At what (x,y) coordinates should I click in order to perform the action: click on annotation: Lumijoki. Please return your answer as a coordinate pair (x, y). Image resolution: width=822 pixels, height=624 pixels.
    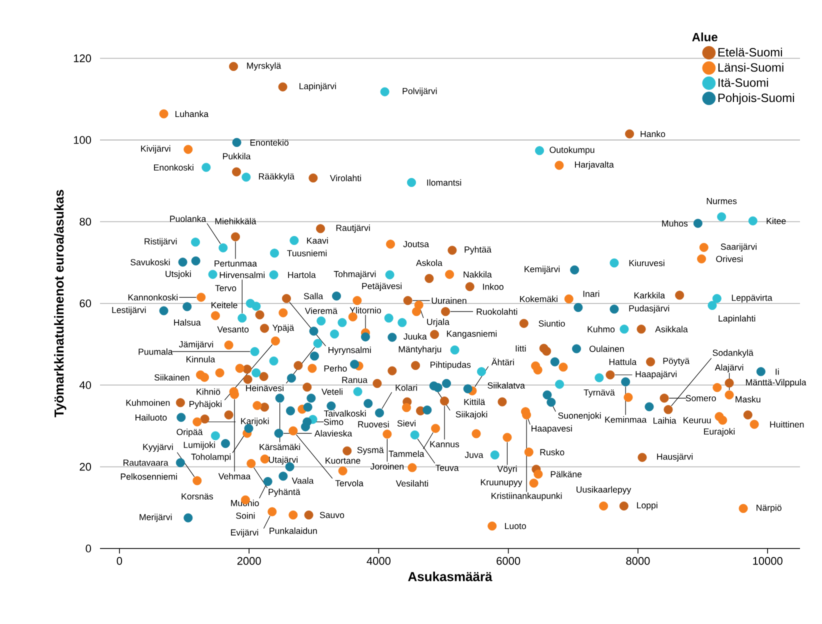
    Looking at the image, I should click on (199, 446).